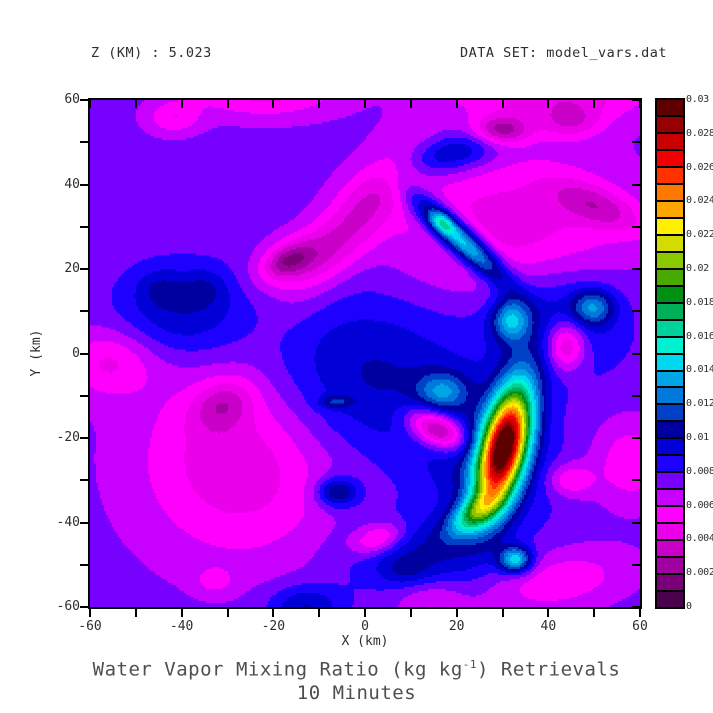  I want to click on x-tick-label-60: 60, so click(640, 626).